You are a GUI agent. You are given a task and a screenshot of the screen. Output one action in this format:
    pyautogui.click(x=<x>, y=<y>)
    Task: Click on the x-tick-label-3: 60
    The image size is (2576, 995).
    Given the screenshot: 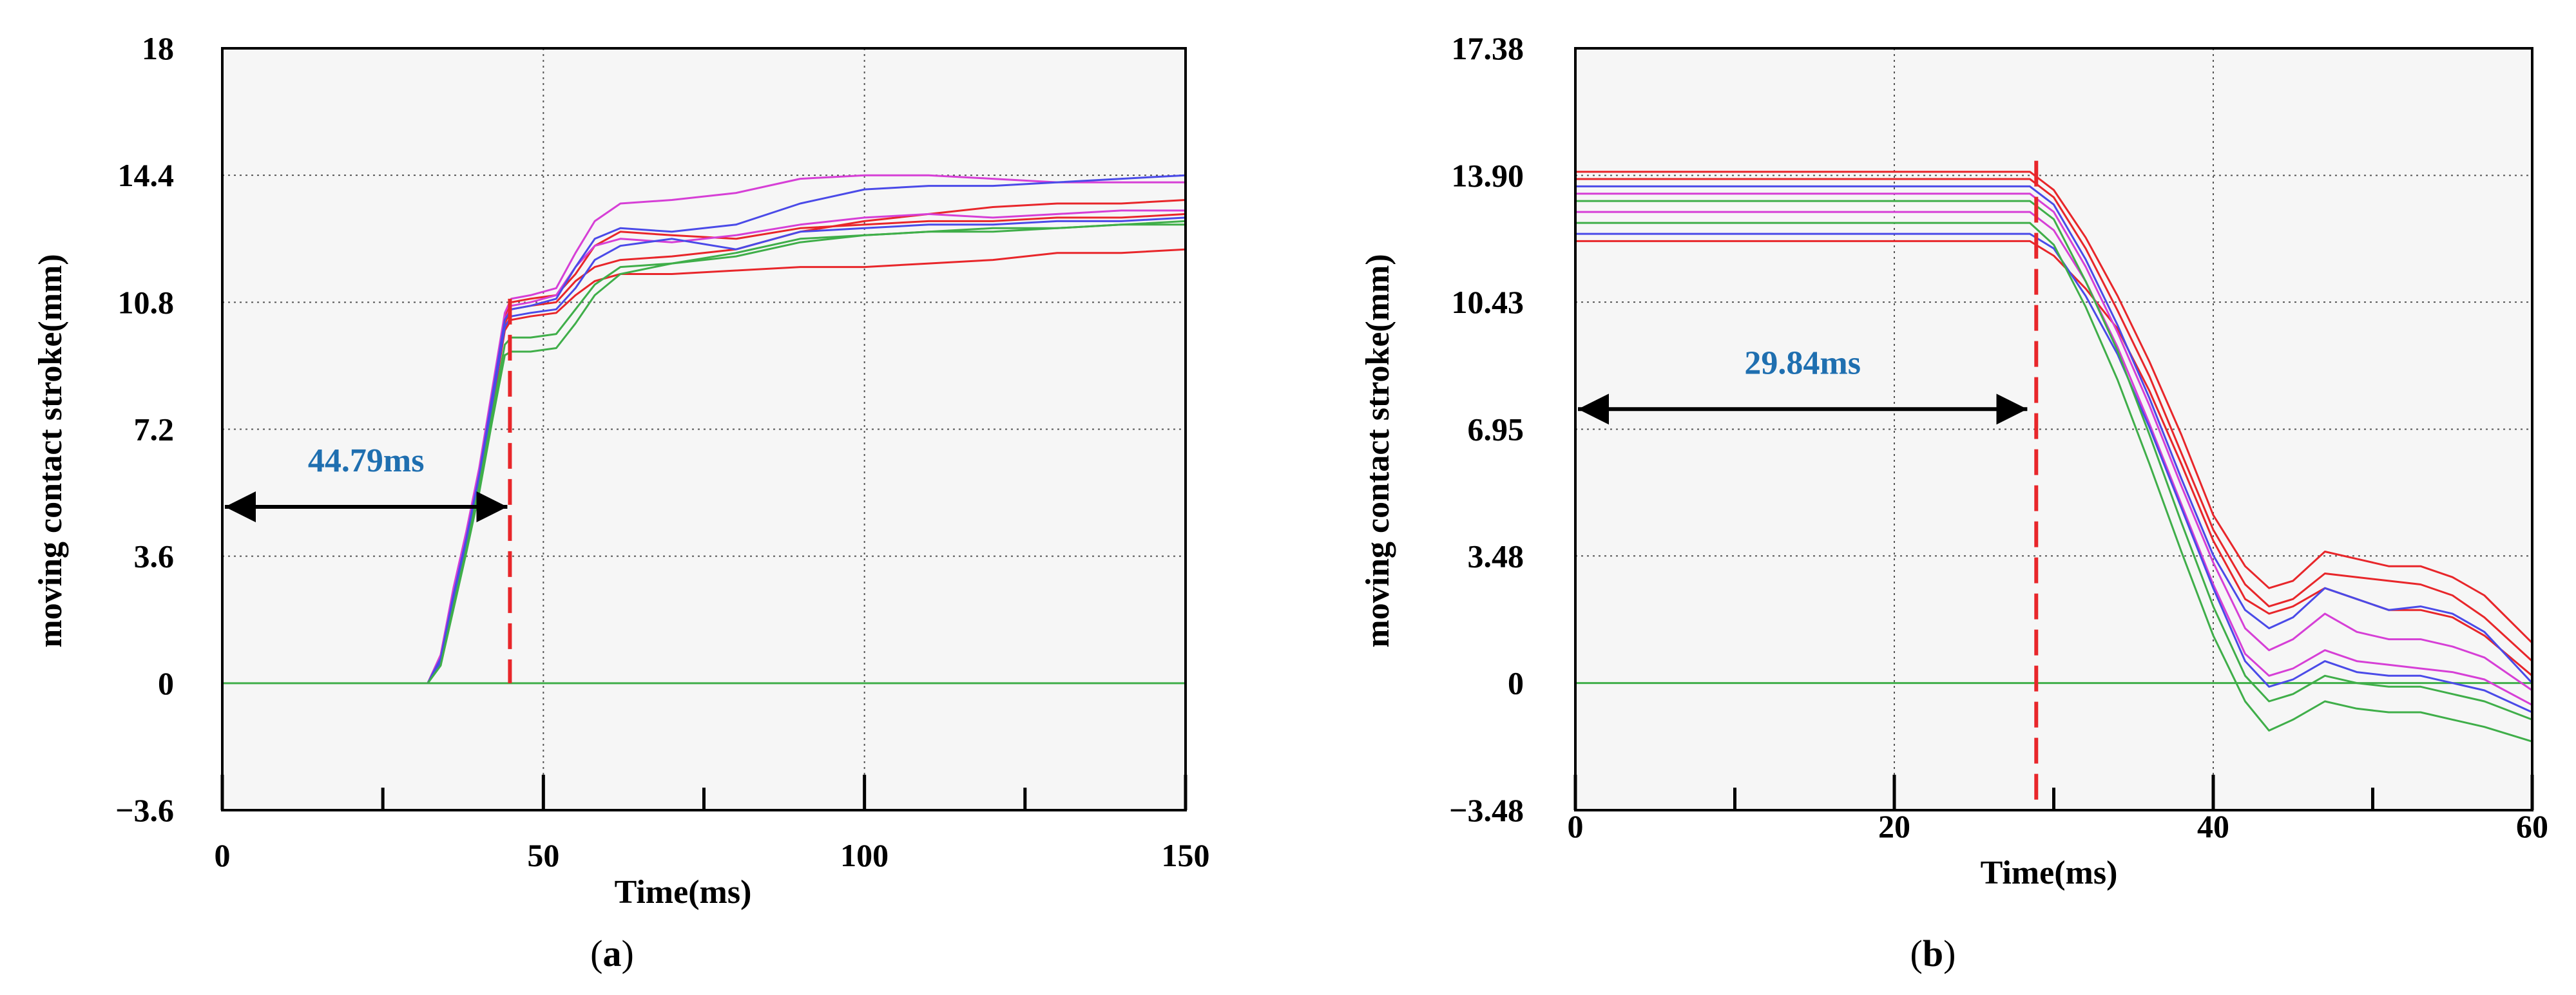 What is the action you would take?
    pyautogui.click(x=2532, y=826)
    